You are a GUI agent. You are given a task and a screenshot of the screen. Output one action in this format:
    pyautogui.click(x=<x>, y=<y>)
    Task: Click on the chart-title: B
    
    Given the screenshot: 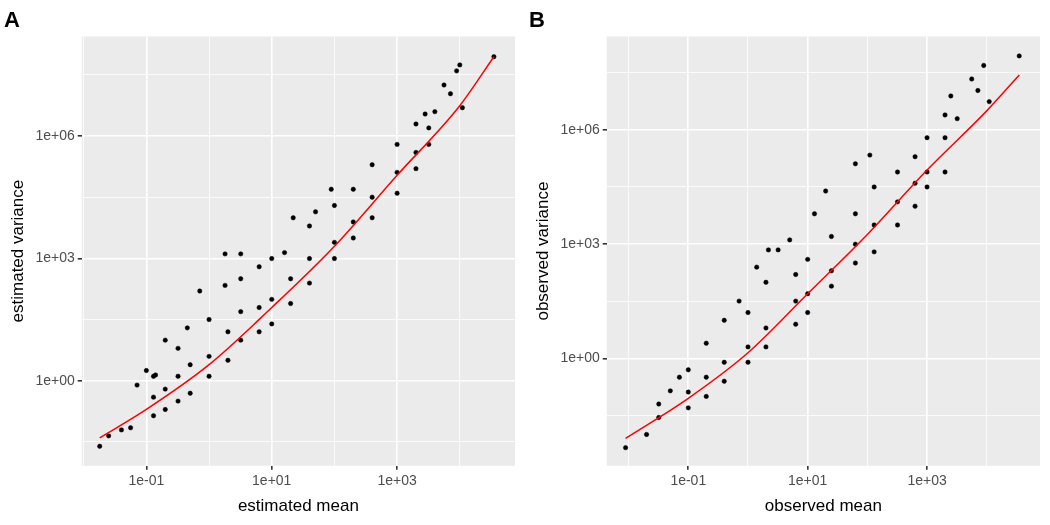 What is the action you would take?
    pyautogui.click(x=537, y=20)
    